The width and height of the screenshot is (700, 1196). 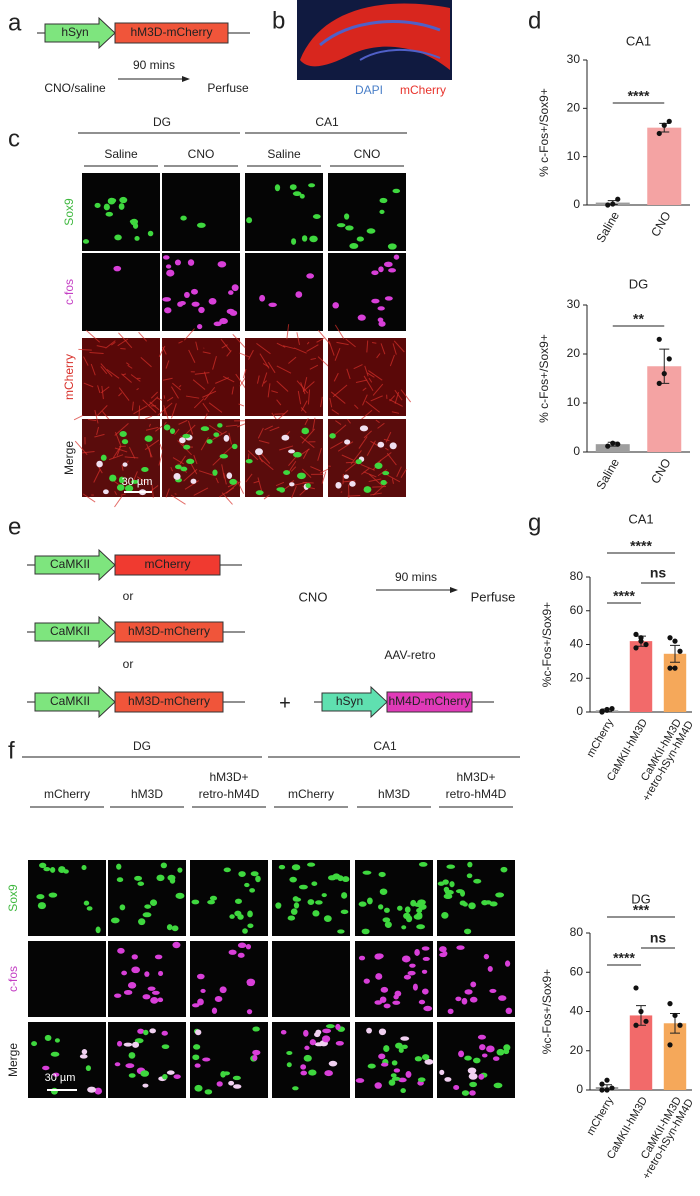 What do you see at coordinates (574, 304) in the screenshot?
I see `y-tick-label: 30` at bounding box center [574, 304].